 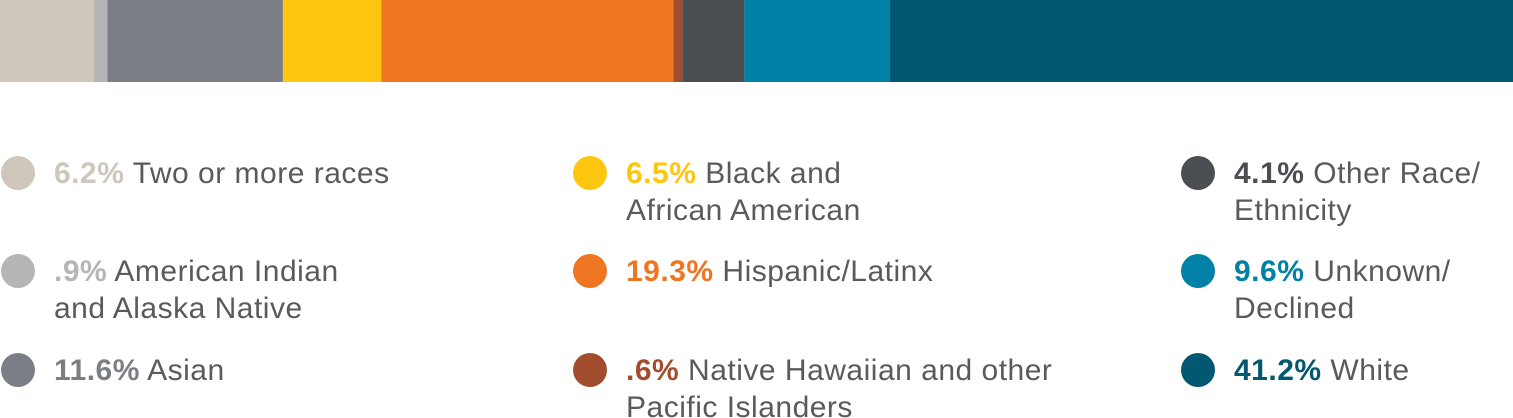 What do you see at coordinates (1357, 192) in the screenshot?
I see `legend-name: Other Race/ Ethnicity` at bounding box center [1357, 192].